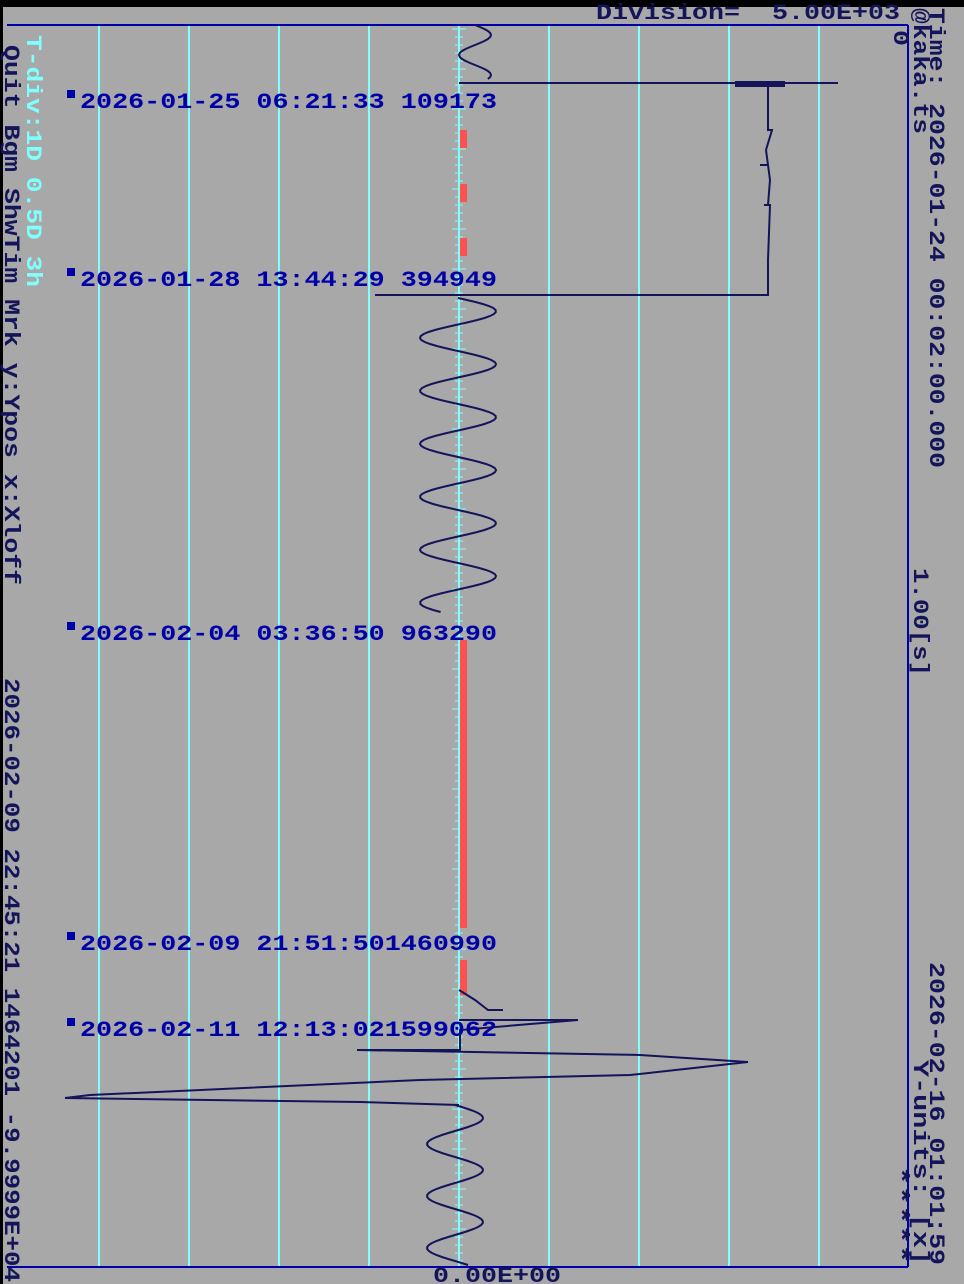 This screenshot has height=1284, width=964. What do you see at coordinates (935, 238) in the screenshot?
I see `start-time: Time: 2026-01-24 00:02:00.000` at bounding box center [935, 238].